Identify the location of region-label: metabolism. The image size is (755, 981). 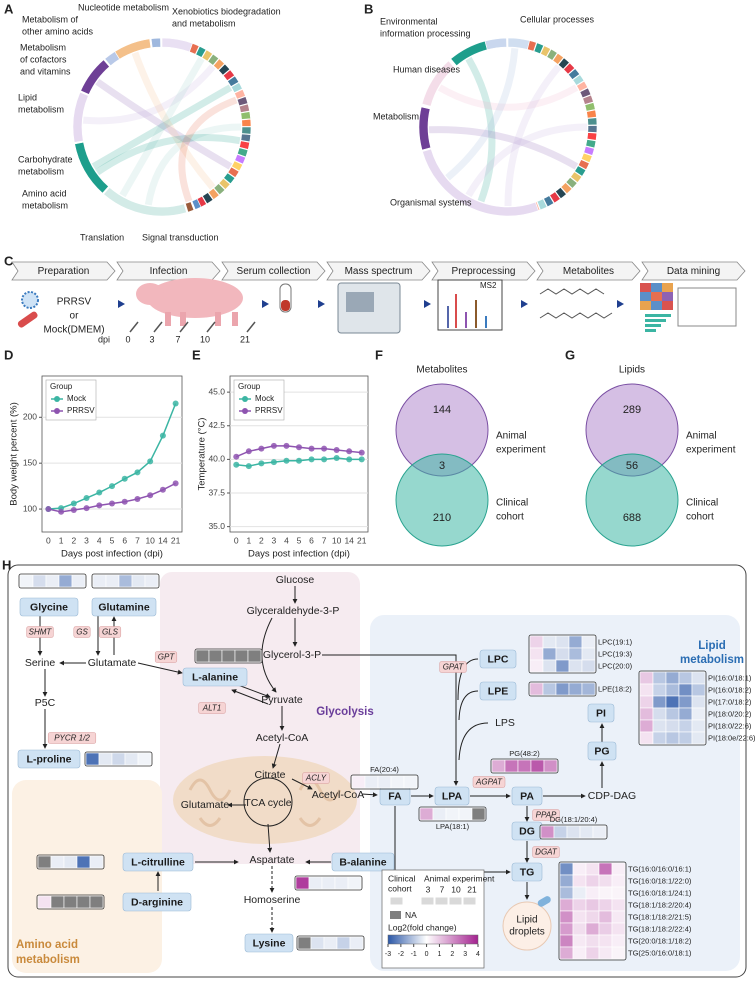
(712, 660).